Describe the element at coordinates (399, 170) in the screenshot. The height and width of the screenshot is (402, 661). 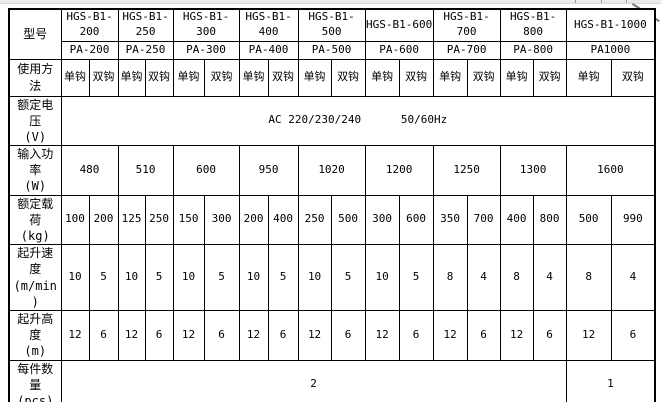
I see `power-value: 1200` at that location.